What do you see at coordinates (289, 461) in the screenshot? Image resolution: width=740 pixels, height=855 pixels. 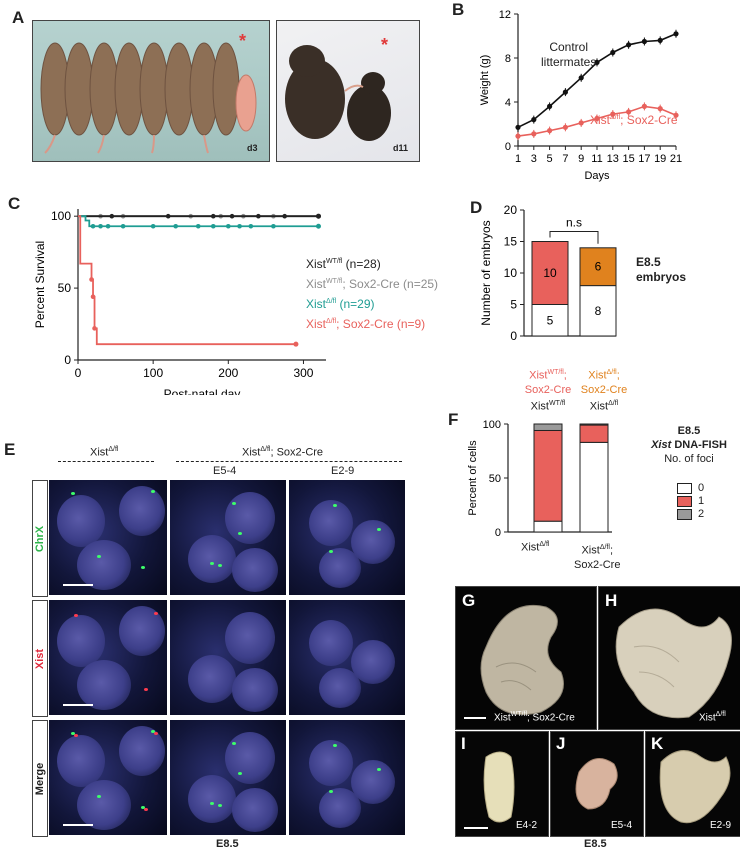 I see `e-header-divider` at bounding box center [289, 461].